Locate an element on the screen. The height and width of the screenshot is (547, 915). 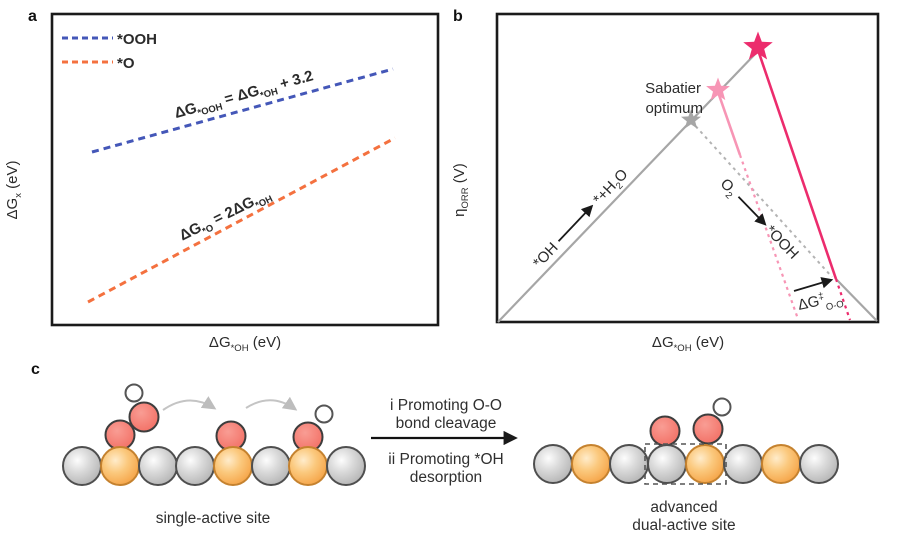
single-active-site-cluster is located at coordinates (214, 434).